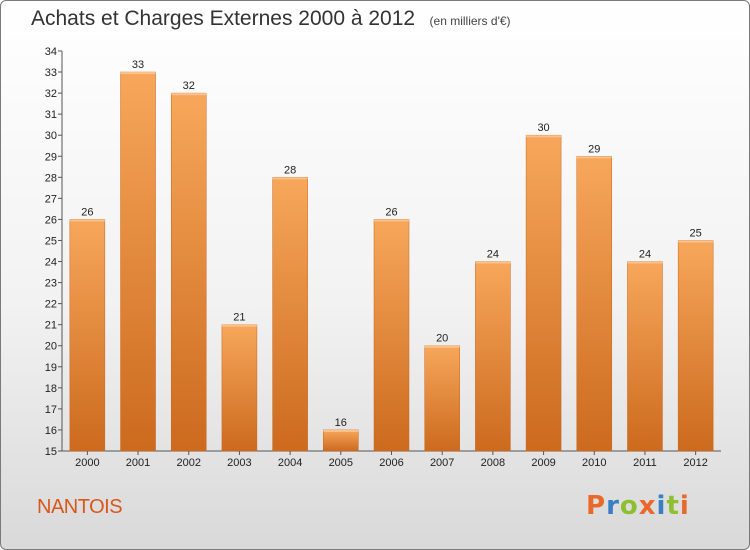 The width and height of the screenshot is (750, 550). What do you see at coordinates (51, 157) in the screenshot?
I see `y-tick-label: 29` at bounding box center [51, 157].